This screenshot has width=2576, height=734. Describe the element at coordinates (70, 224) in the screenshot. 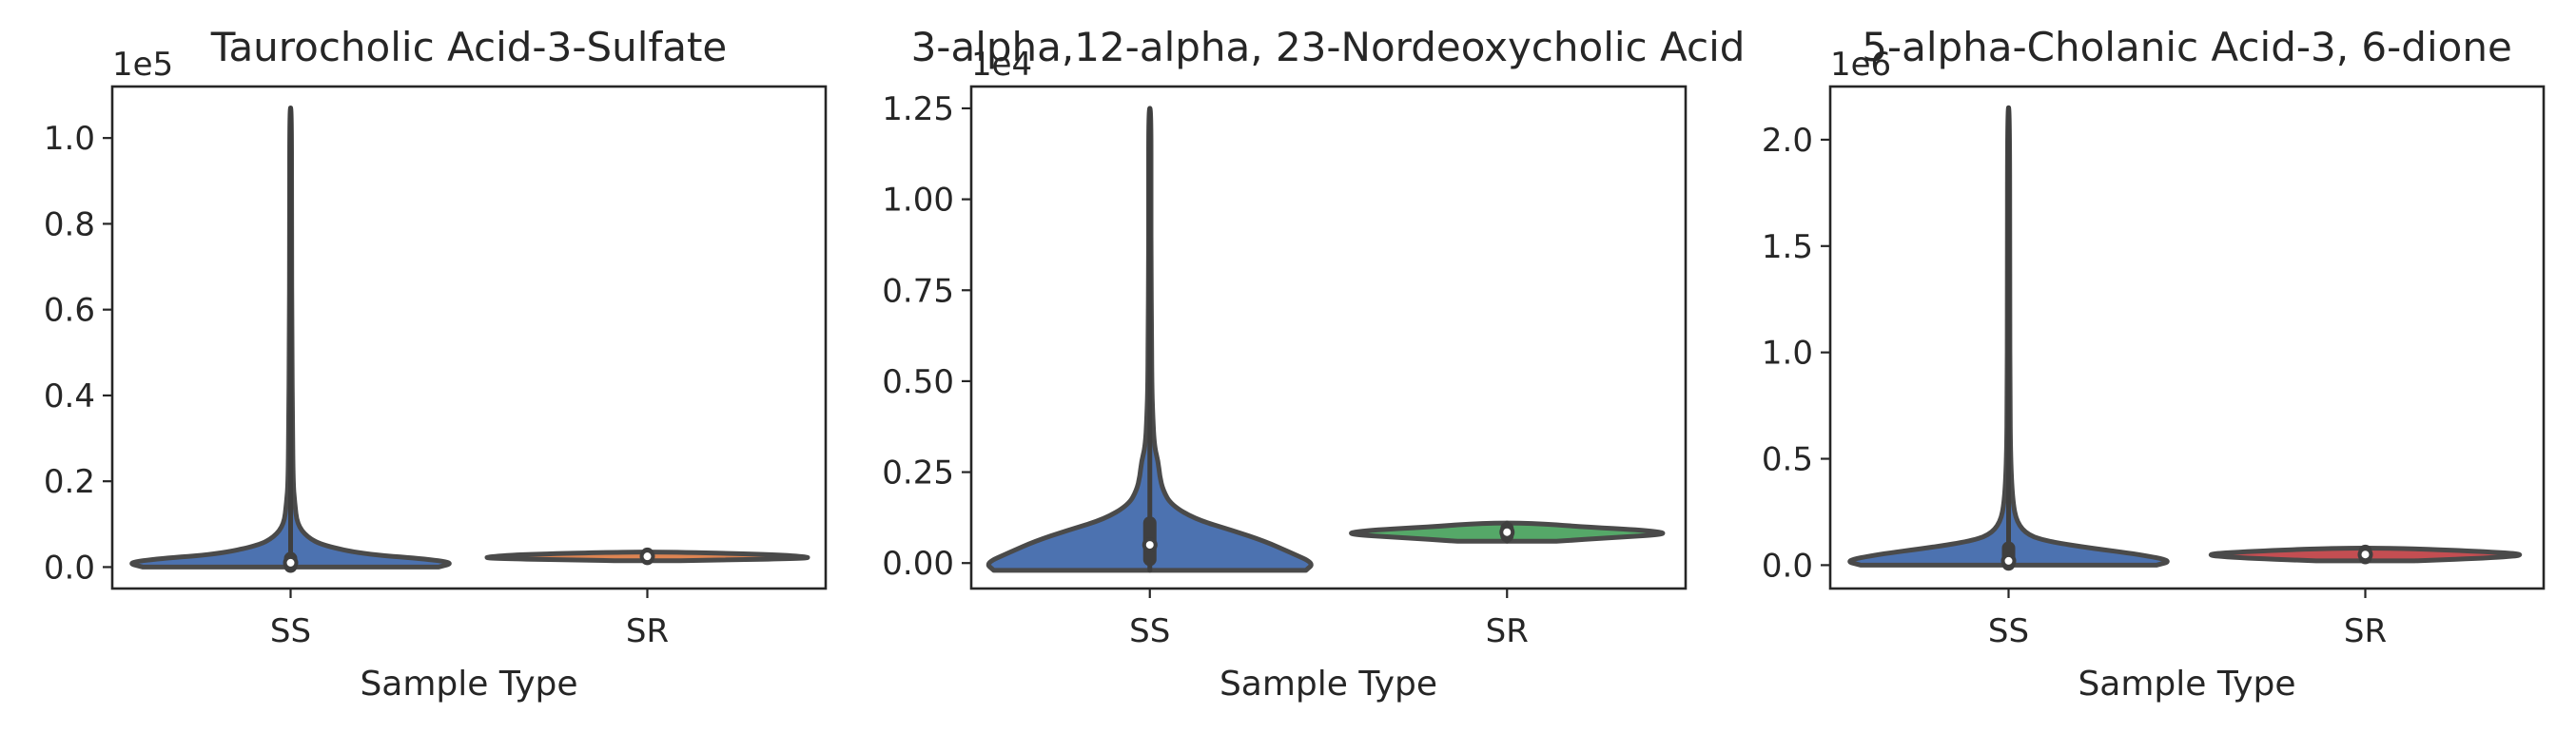

I see `y-tick-label: 0.8` at that location.